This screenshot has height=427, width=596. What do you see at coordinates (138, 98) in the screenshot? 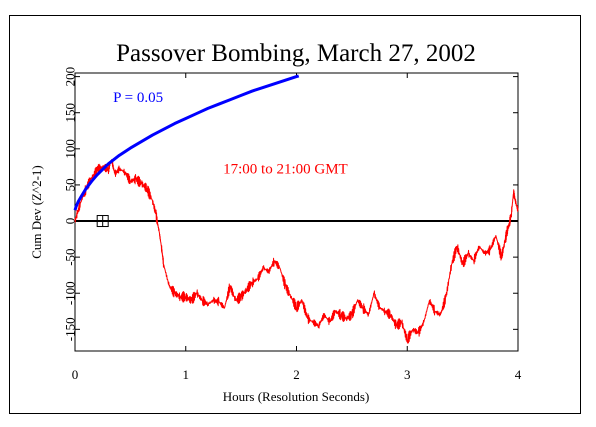
I see `annotation-p05: P = 0.05` at bounding box center [138, 98].